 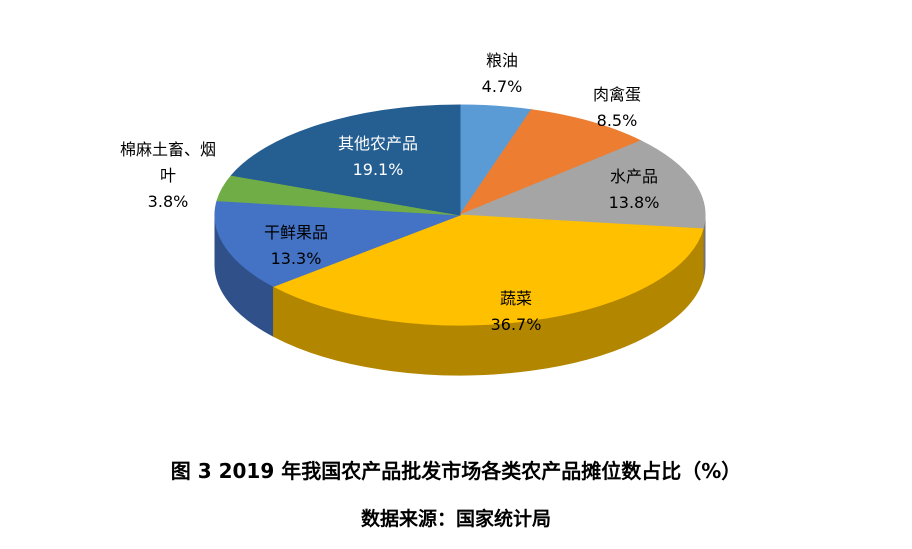 What do you see at coordinates (617, 120) in the screenshot?
I see `slice-value: 8.5%` at bounding box center [617, 120].